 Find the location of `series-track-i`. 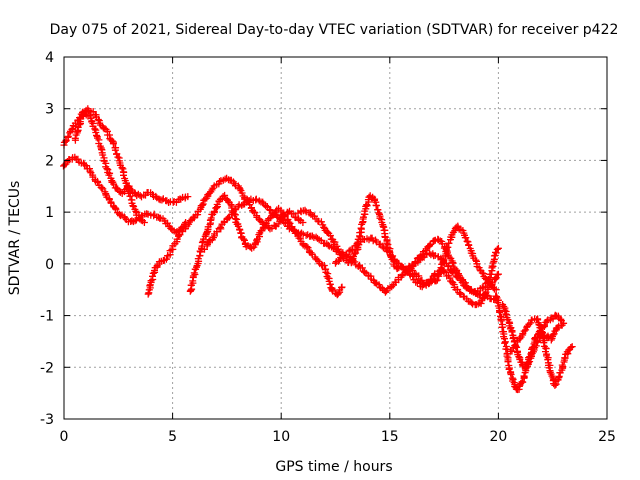

series-track-i is located at coordinates (453, 258).